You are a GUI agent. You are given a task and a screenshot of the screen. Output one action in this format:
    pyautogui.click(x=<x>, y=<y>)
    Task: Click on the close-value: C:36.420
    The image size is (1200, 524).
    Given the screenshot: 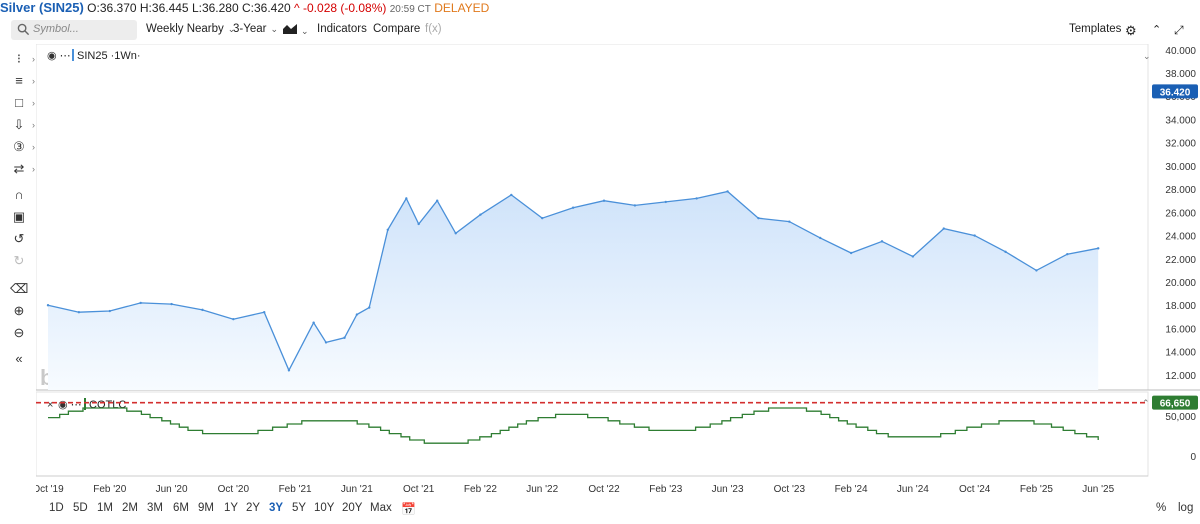 What is the action you would take?
    pyautogui.click(x=266, y=8)
    